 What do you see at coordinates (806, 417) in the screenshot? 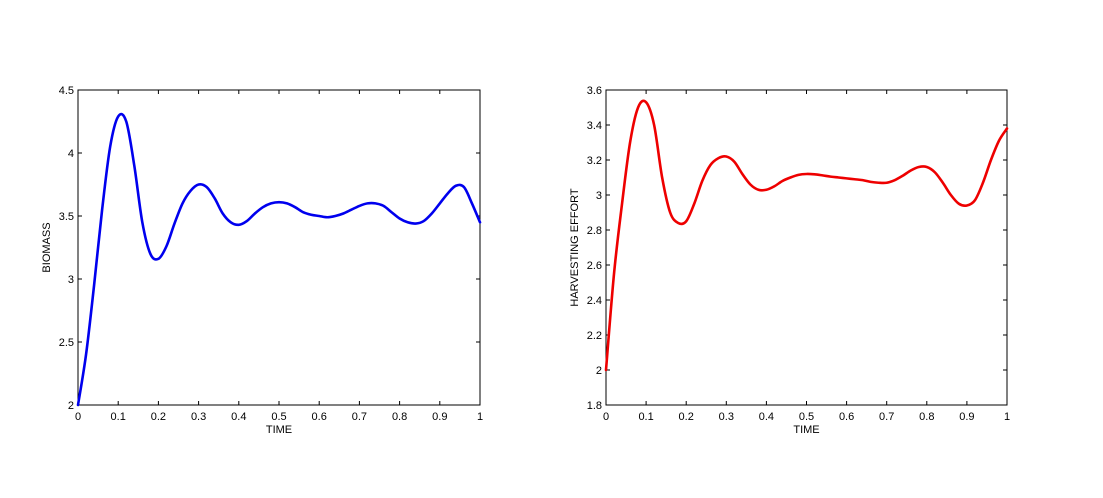
I see `harvesting-effort-x-tick-label: 0.5` at bounding box center [806, 417].